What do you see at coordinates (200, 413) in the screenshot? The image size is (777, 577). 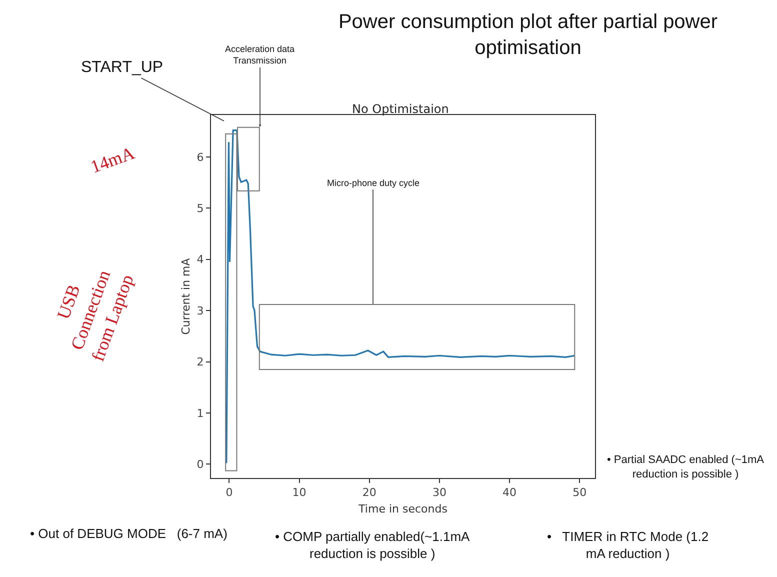 I see `y-tick-label: 1` at bounding box center [200, 413].